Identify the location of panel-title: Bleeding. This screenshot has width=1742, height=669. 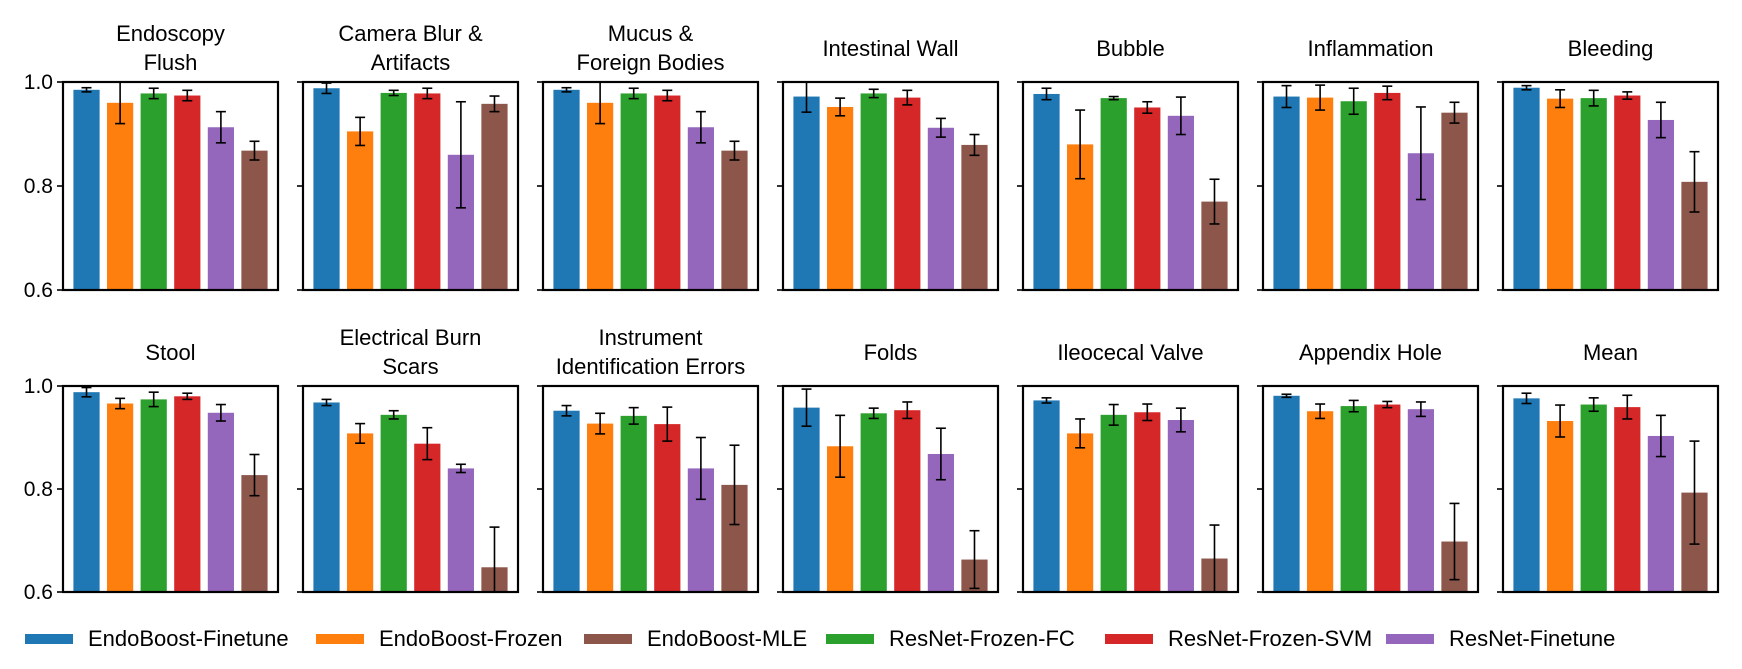
(1611, 48).